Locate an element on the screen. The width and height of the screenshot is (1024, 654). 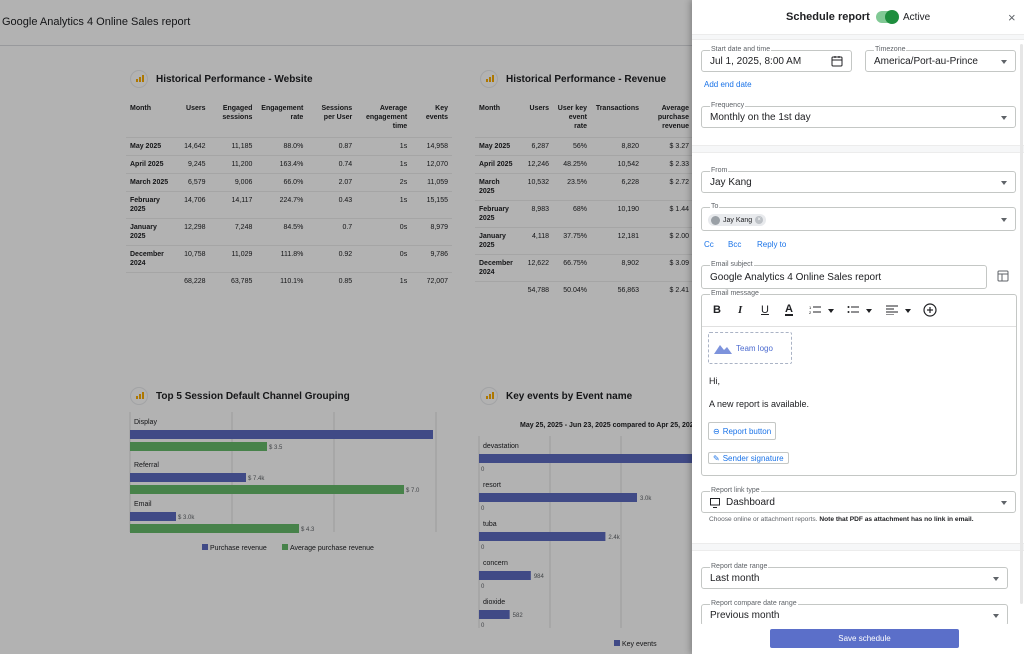
table-cell: 0.92 is located at coordinates (332, 259).